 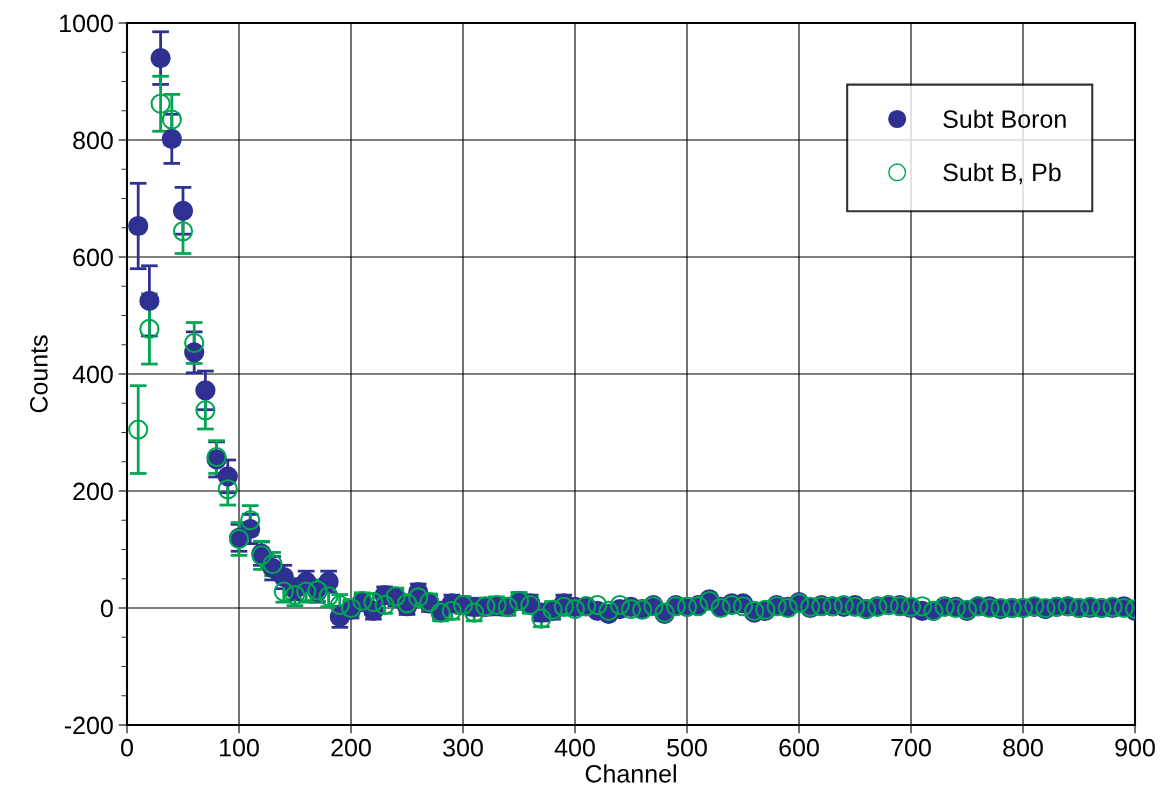 I want to click on y-tick-label: 800, so click(x=93, y=140).